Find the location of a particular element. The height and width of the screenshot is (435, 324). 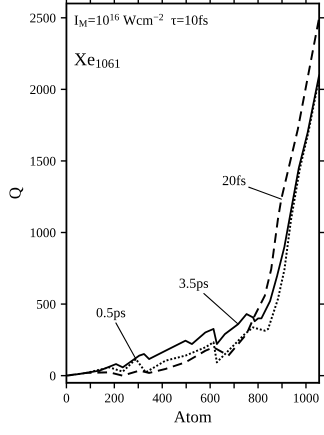

x-axis-title: Atom is located at coordinates (193, 416).